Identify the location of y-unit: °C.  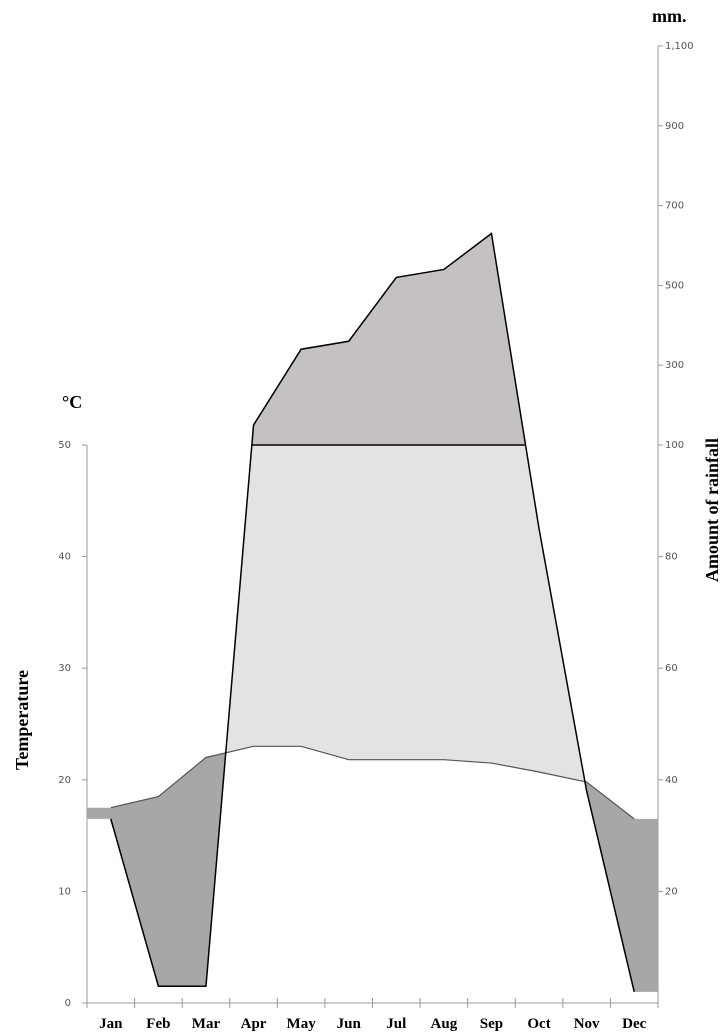
(72, 402).